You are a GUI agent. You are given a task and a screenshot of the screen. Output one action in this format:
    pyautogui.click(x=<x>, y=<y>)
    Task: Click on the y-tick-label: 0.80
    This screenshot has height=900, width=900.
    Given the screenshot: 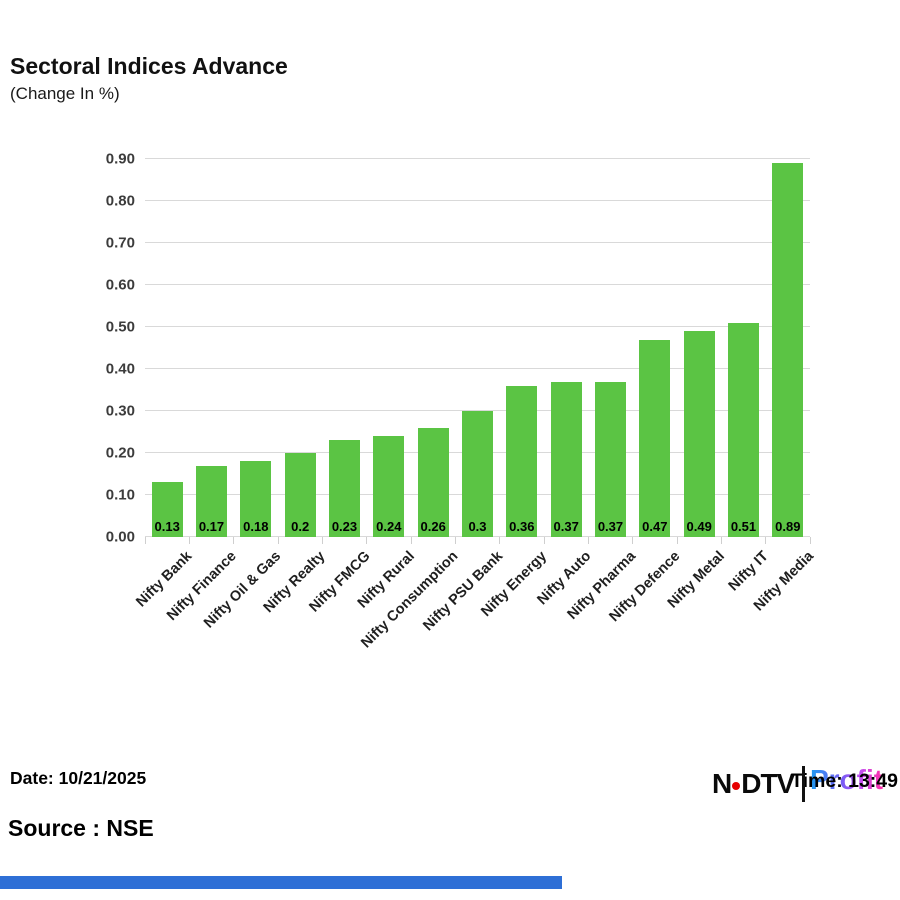 What is the action you would take?
    pyautogui.click(x=120, y=201)
    